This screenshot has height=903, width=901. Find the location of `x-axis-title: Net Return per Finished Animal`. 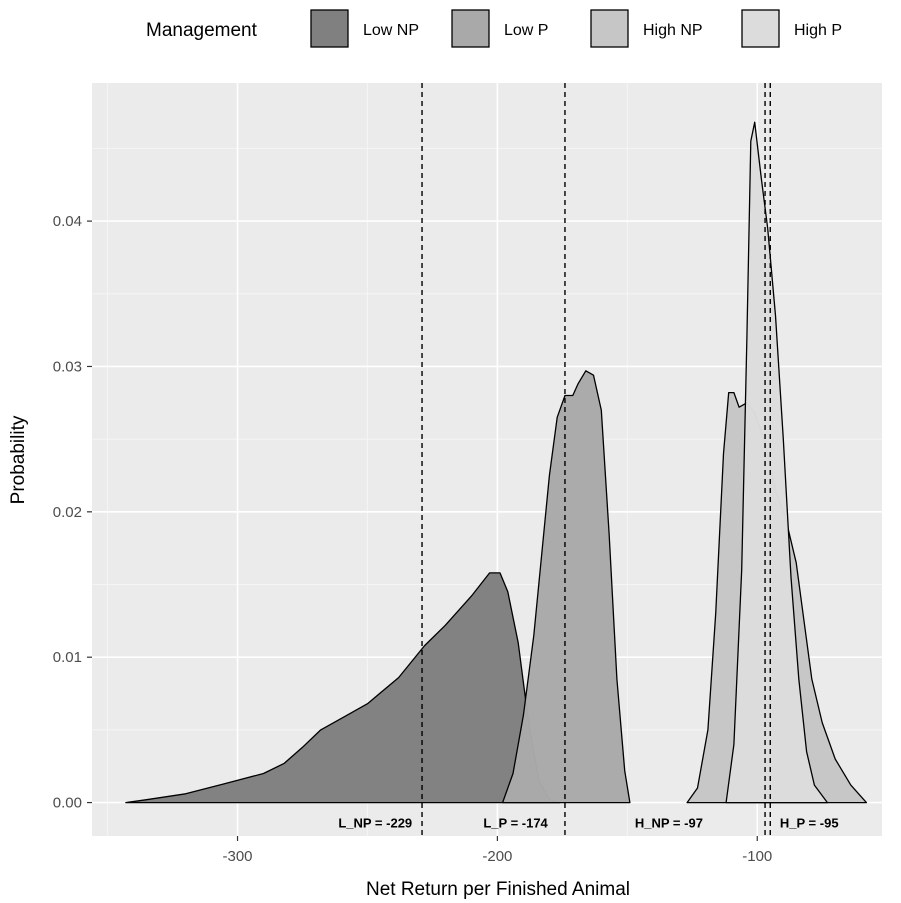

x-axis-title: Net Return per Finished Animal is located at coordinates (498, 889).